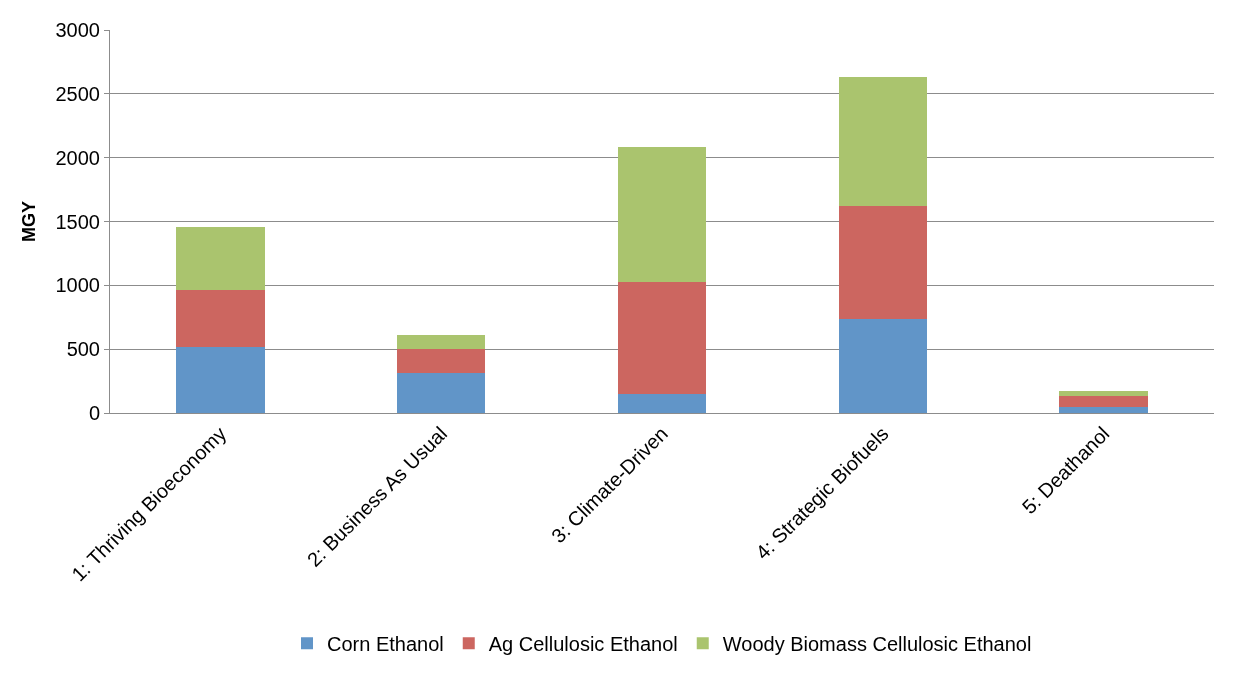 Image resolution: width=1249 pixels, height=675 pixels. What do you see at coordinates (77, 221) in the screenshot?
I see `y-tick-label: 1500` at bounding box center [77, 221].